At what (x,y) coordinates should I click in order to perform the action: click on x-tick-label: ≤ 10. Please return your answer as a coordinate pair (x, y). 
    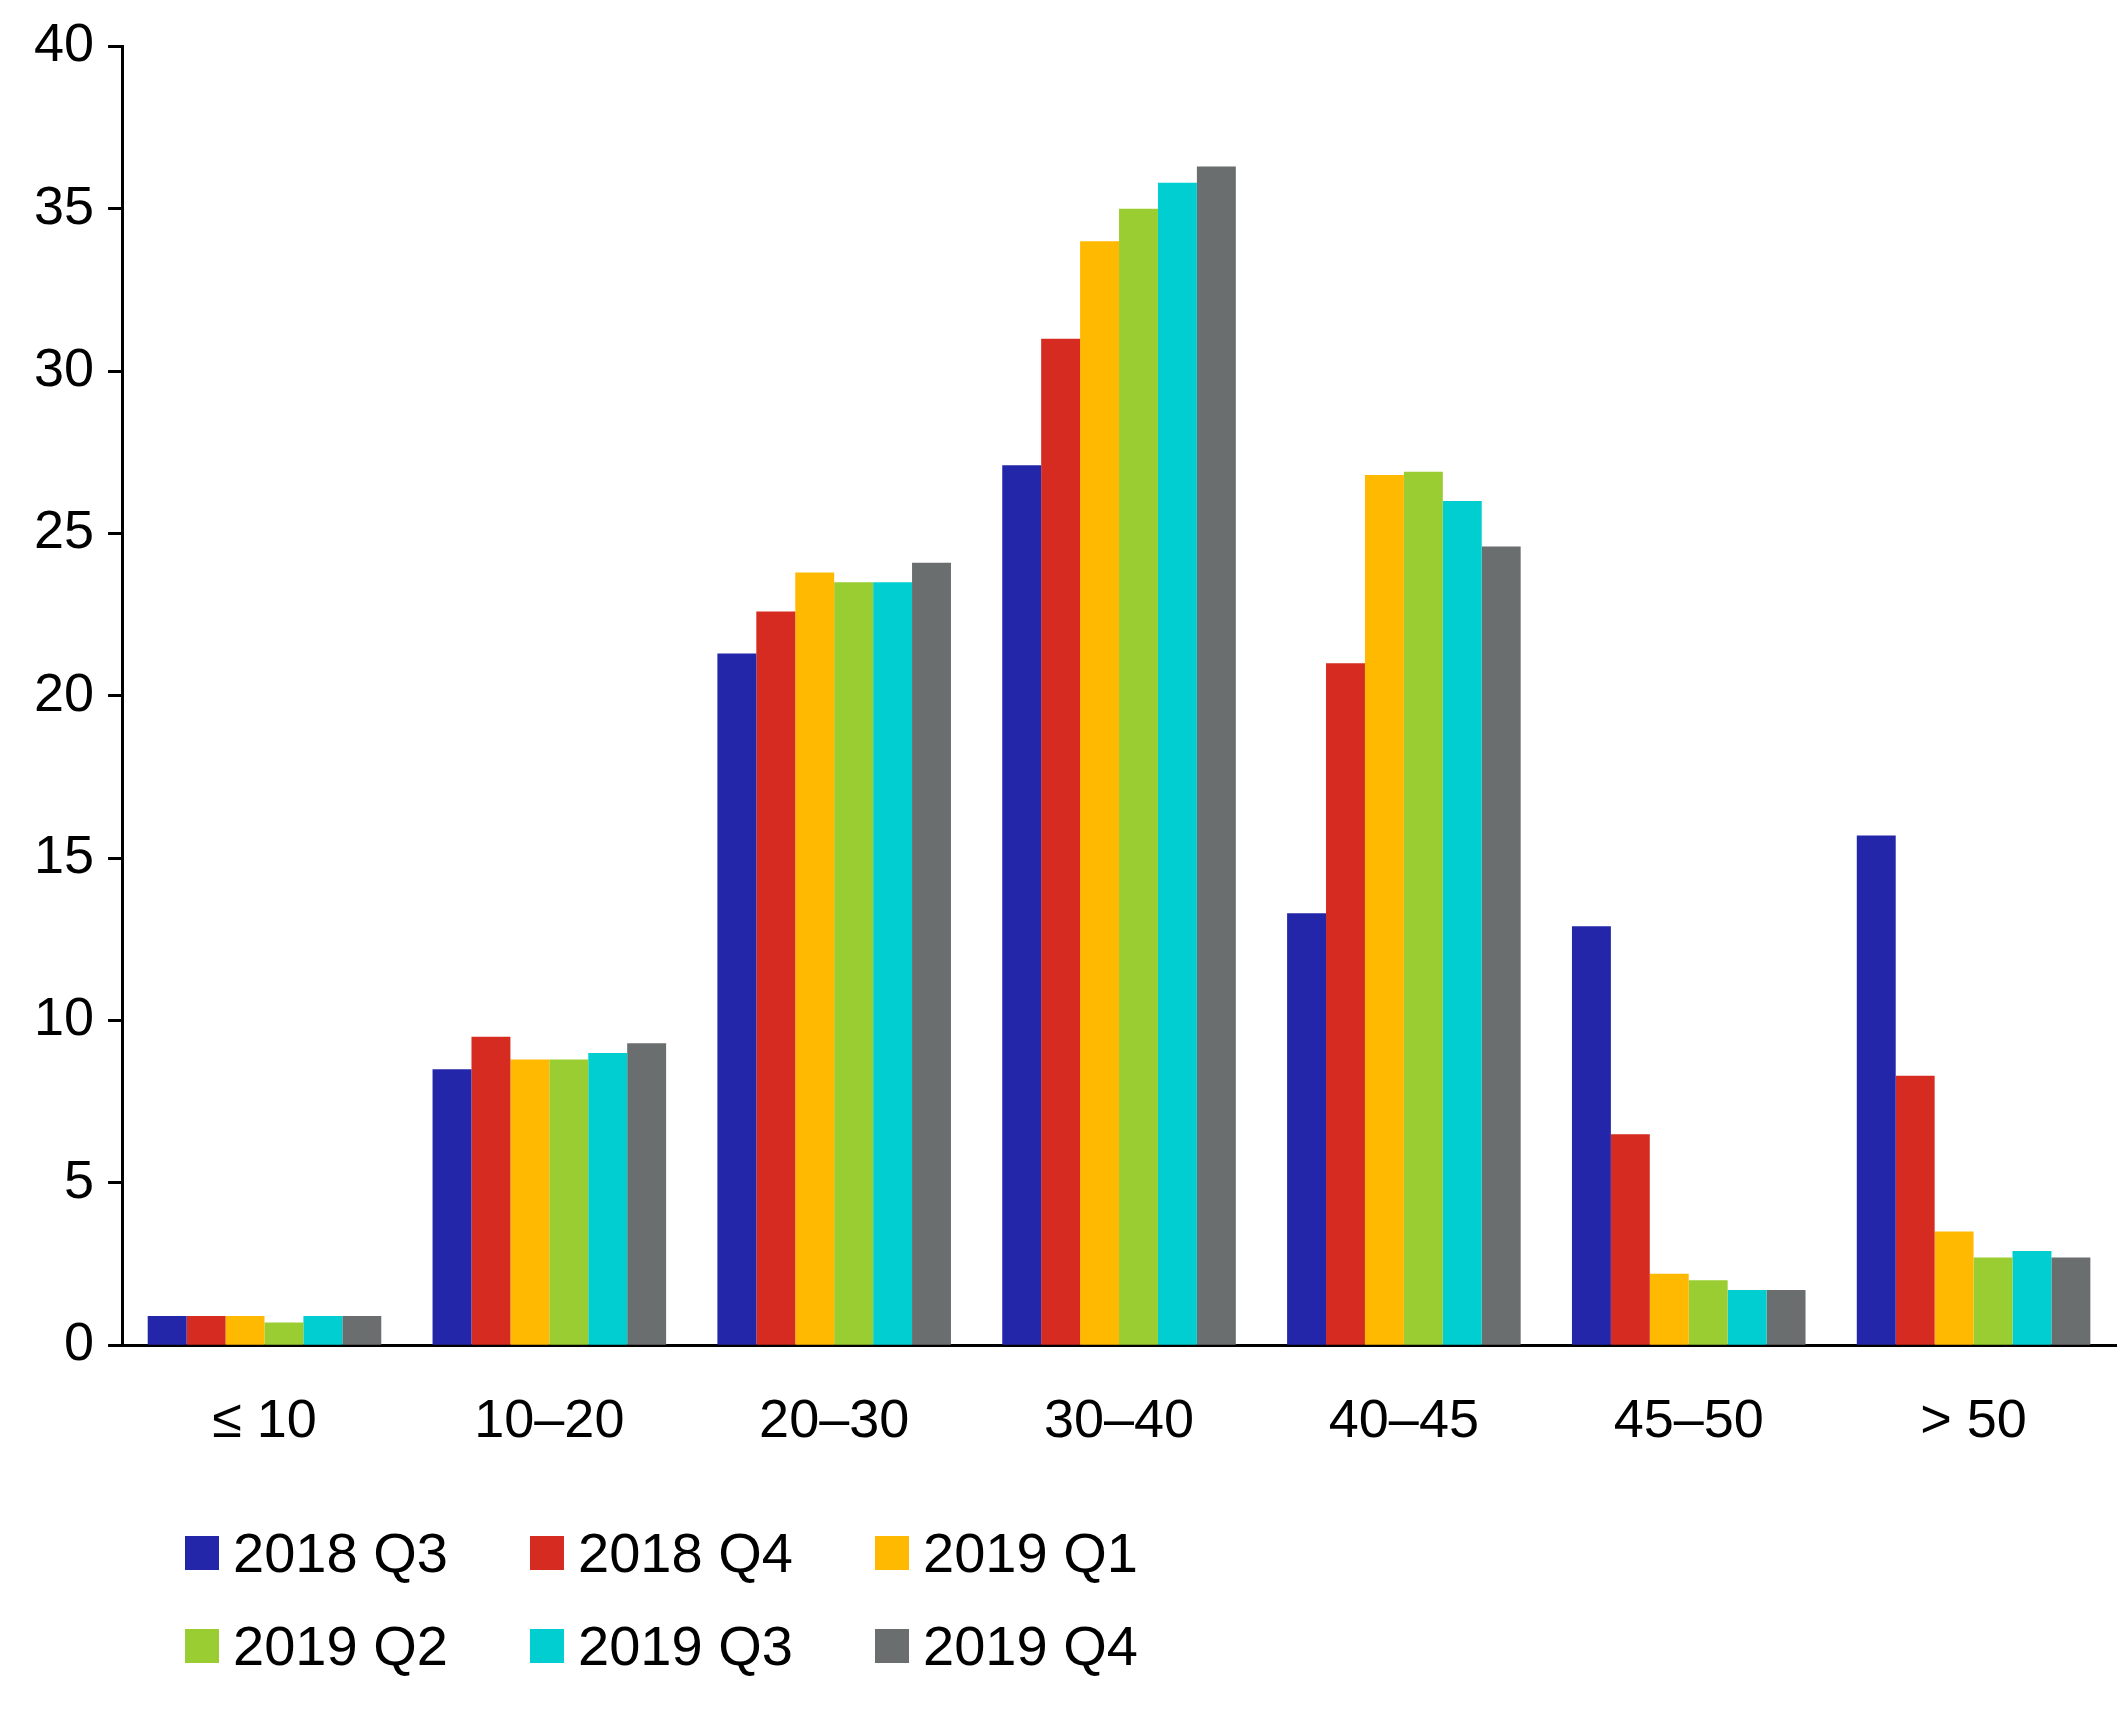
    Looking at the image, I should click on (264, 1418).